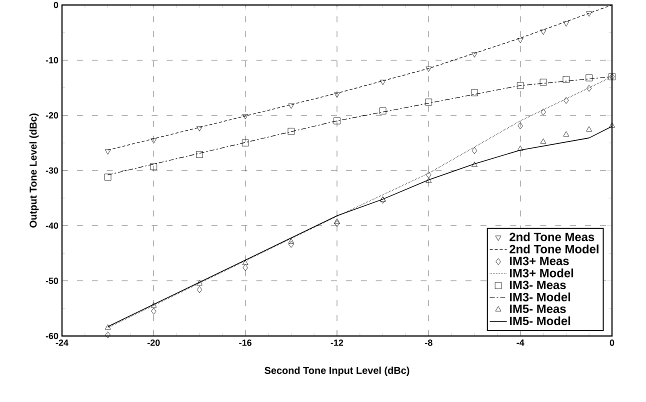 This screenshot has width=646, height=402. What do you see at coordinates (337, 371) in the screenshot?
I see `x-axis-title: Second Tone Input Level (dBc)` at bounding box center [337, 371].